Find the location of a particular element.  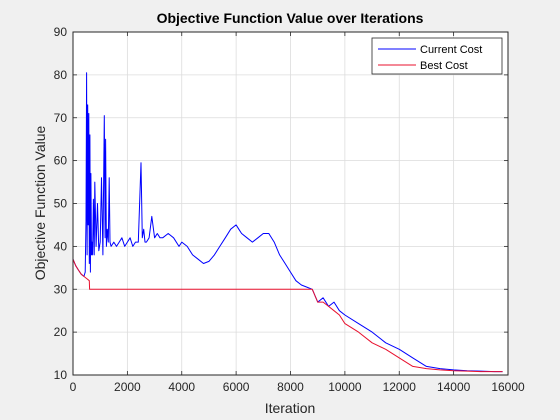

x-tick-label: 12000 is located at coordinates (400, 387).